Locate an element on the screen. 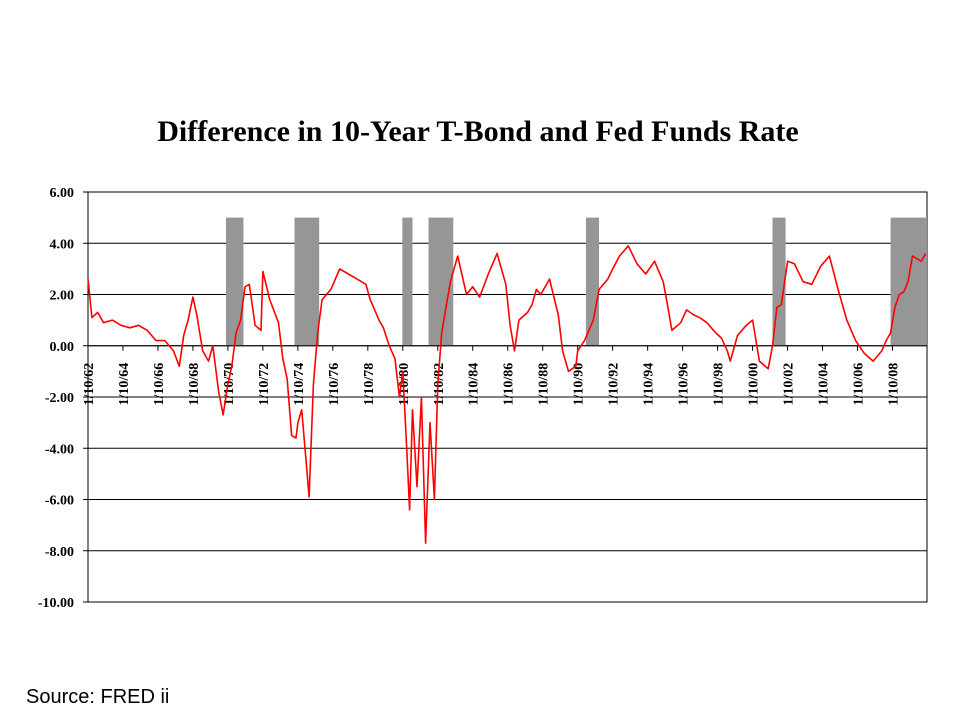 The width and height of the screenshot is (960, 720). x-tick-label: 1/10/92 is located at coordinates (614, 384).